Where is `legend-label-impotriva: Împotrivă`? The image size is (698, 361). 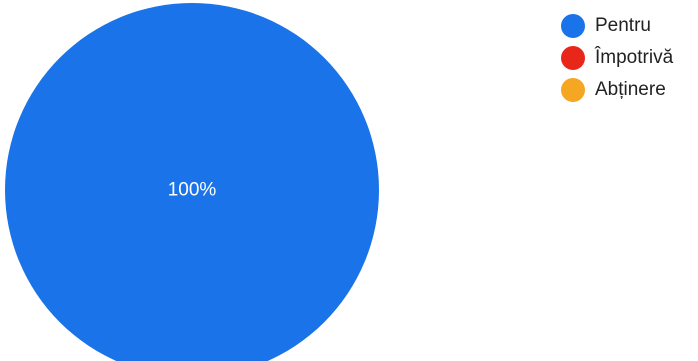
legend-label-impotriva: Împotrivă is located at coordinates (634, 57).